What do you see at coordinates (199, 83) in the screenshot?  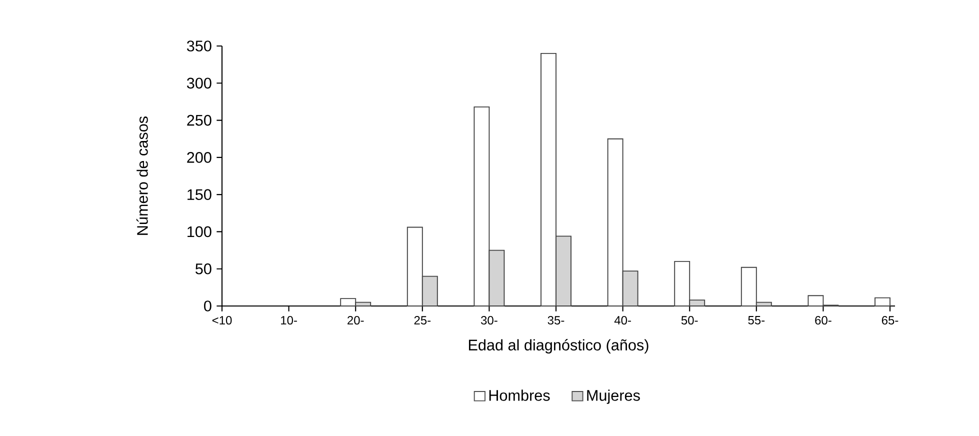 I see `y-tick-label: 300` at bounding box center [199, 83].